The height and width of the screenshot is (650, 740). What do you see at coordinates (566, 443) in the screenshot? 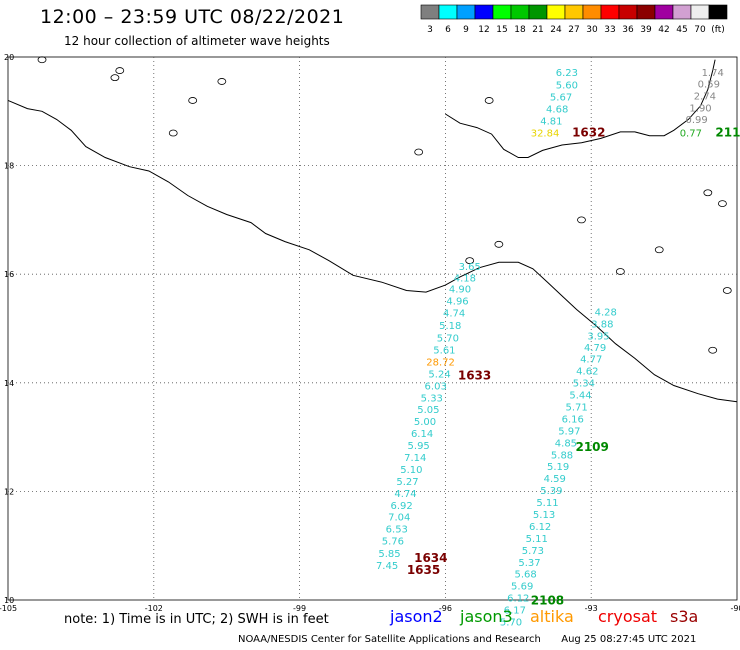
I see `wave-height-reading: 4.85` at bounding box center [566, 443].